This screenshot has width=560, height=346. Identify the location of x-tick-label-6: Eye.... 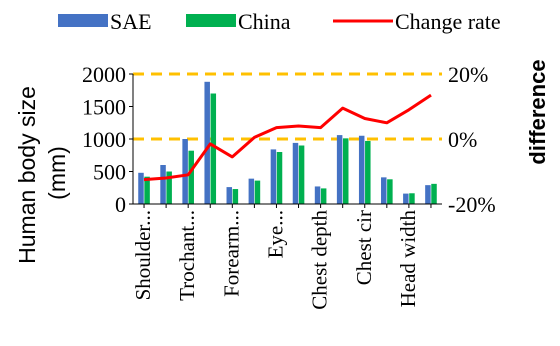
(275, 234).